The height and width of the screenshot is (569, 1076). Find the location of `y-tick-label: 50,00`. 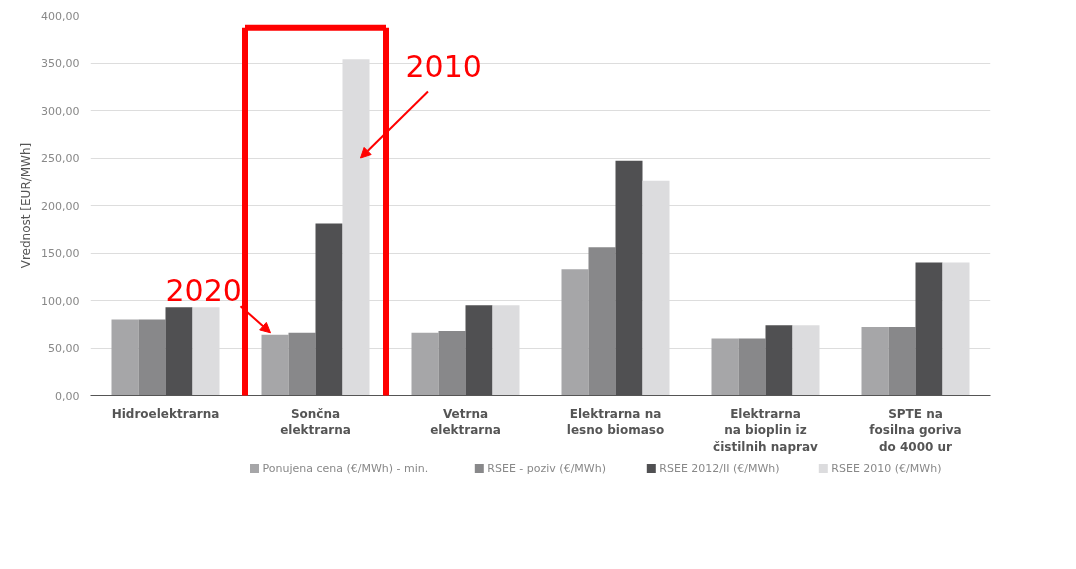

y-tick-label: 50,00 is located at coordinates (64, 348).